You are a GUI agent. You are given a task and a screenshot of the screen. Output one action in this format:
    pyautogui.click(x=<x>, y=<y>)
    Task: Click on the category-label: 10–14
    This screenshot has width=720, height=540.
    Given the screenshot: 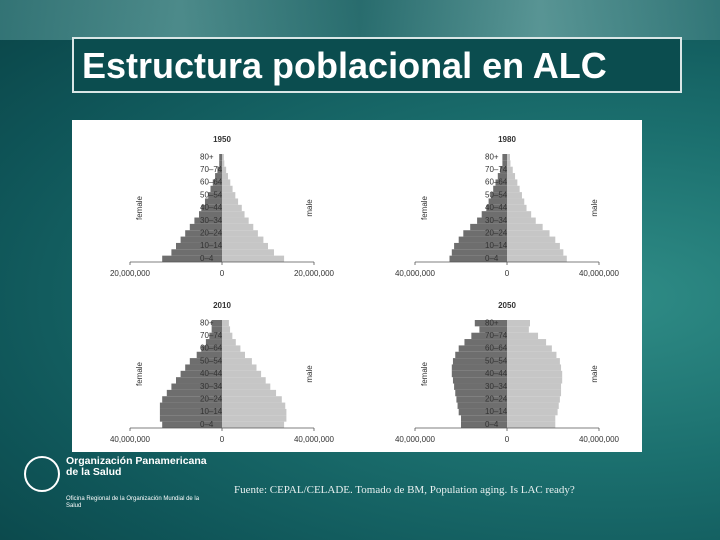 What is the action you would take?
    pyautogui.click(x=211, y=411)
    